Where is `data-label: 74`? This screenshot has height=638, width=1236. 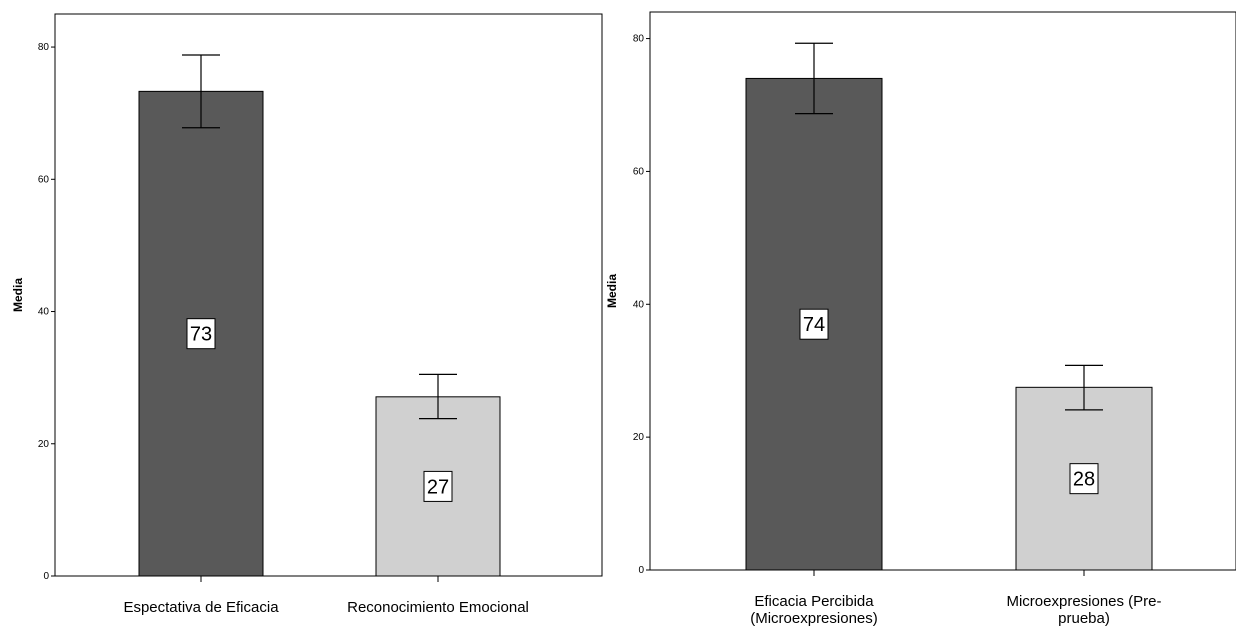
data-label: 74 is located at coordinates (814, 325).